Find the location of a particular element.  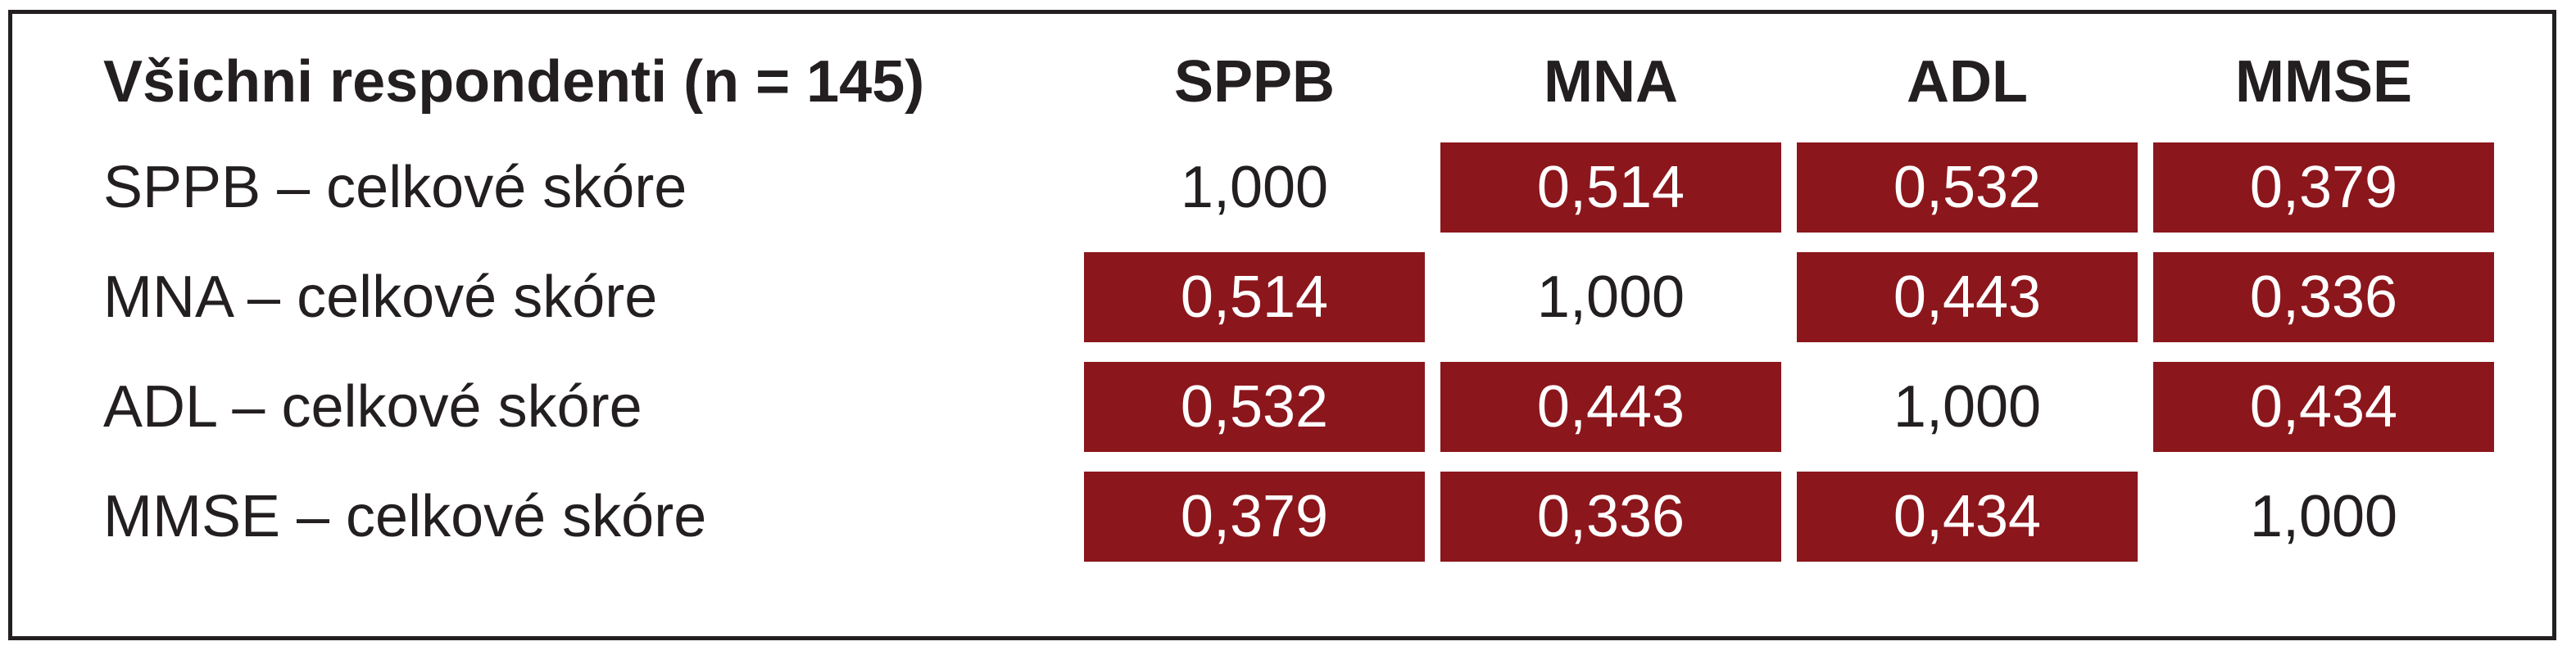

row-label-adl: ADL – celkové skóre is located at coordinates (372, 407).